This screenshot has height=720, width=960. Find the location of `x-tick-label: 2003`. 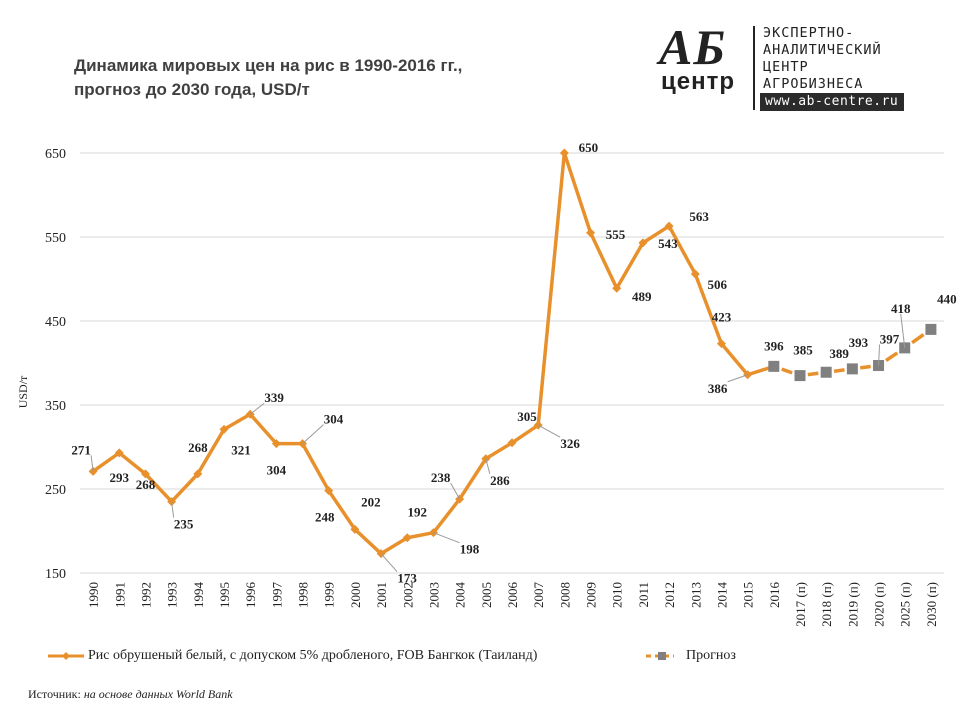

x-tick-label: 2003 is located at coordinates (433, 595).